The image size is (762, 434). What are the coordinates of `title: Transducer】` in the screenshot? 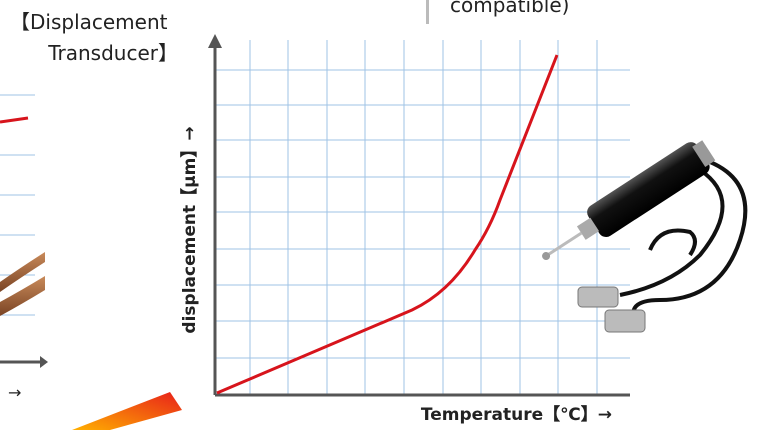 It's located at (112, 53).